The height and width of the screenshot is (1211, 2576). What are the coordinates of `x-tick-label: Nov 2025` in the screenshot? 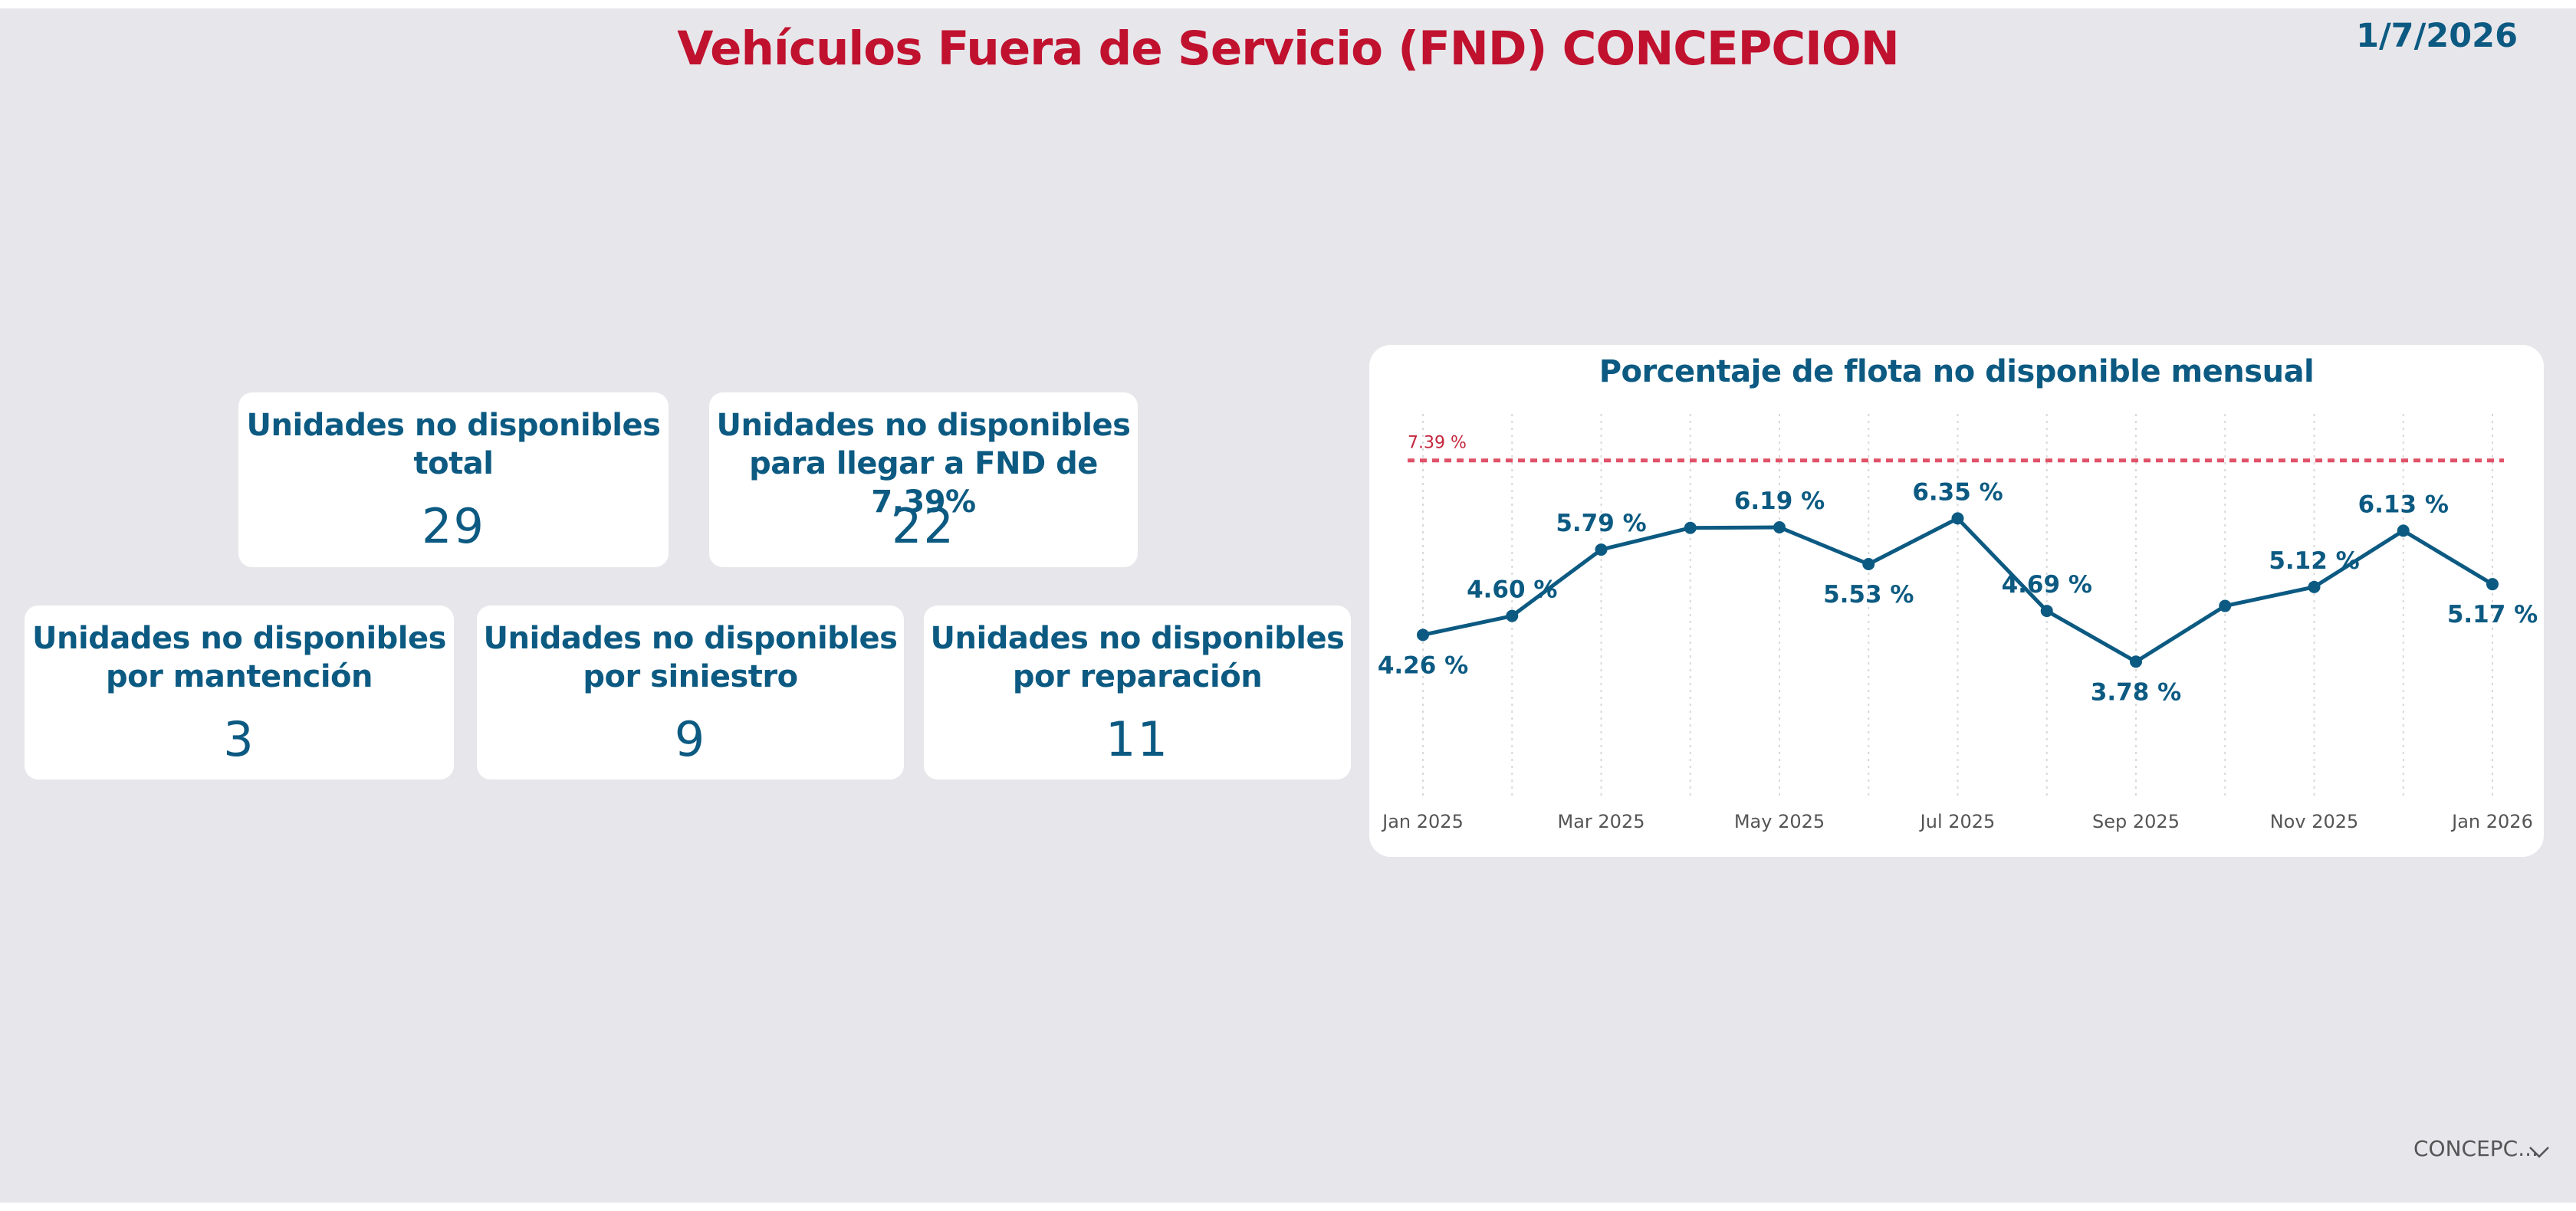 It's located at (2315, 822).